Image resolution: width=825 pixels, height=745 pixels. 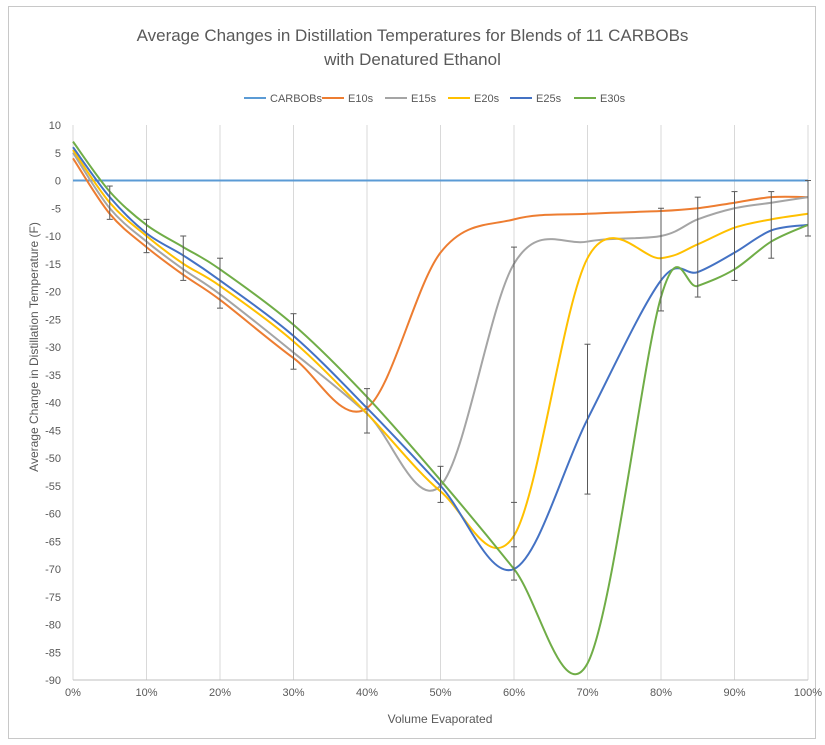 I want to click on y-tick-label: -35, so click(x=53, y=376).